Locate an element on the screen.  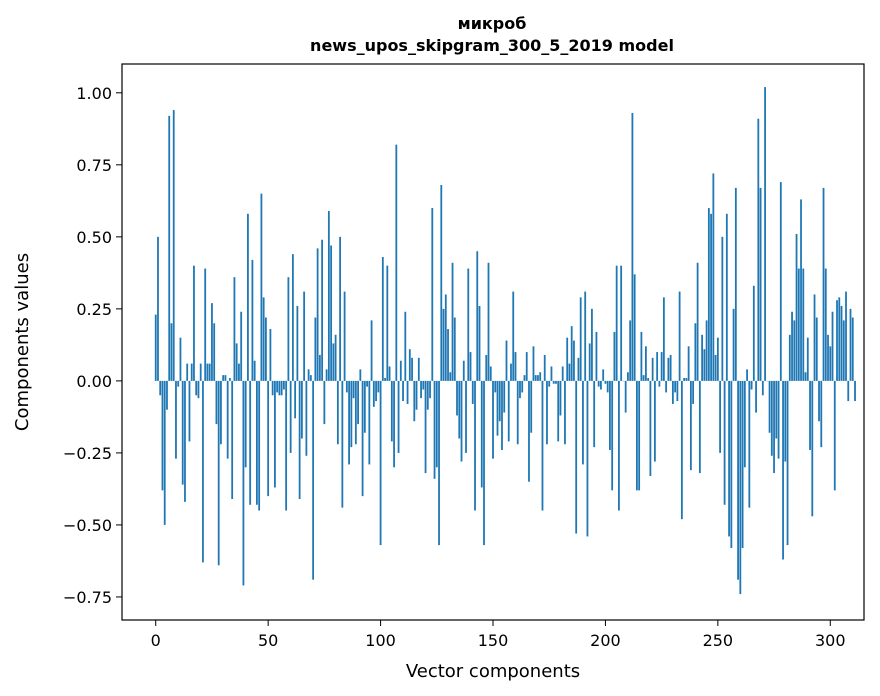
x-tick-label: 300 is located at coordinates (830, 640).